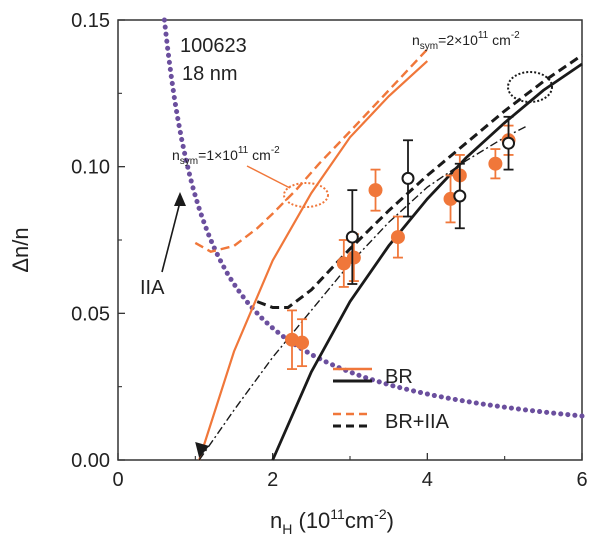 This screenshot has height=540, width=595. What do you see at coordinates (90, 21) in the screenshot?
I see `y-tick-label: 0.15` at bounding box center [90, 21].